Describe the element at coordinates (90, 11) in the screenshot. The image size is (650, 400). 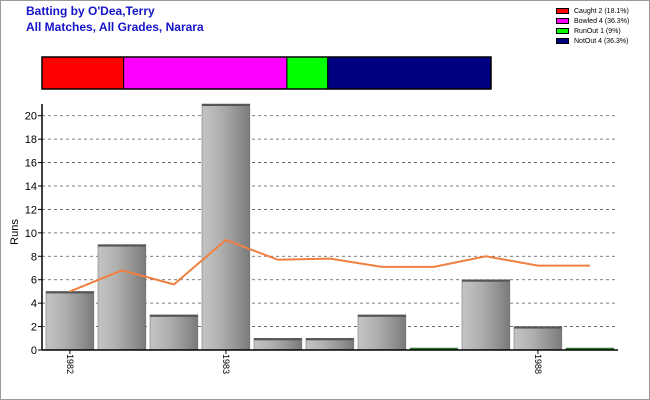
I see `chart-title: Batting by O'Dea,Terry` at that location.